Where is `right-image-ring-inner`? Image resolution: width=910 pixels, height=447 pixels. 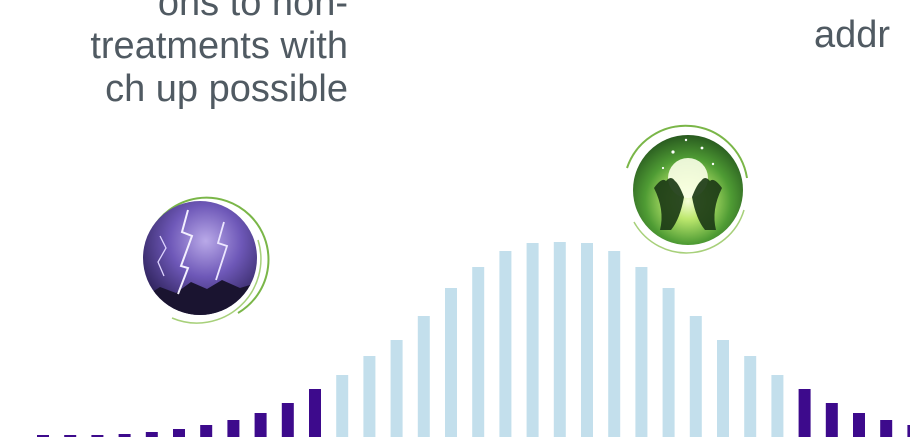 right-image-ring-inner is located at coordinates (689, 231).